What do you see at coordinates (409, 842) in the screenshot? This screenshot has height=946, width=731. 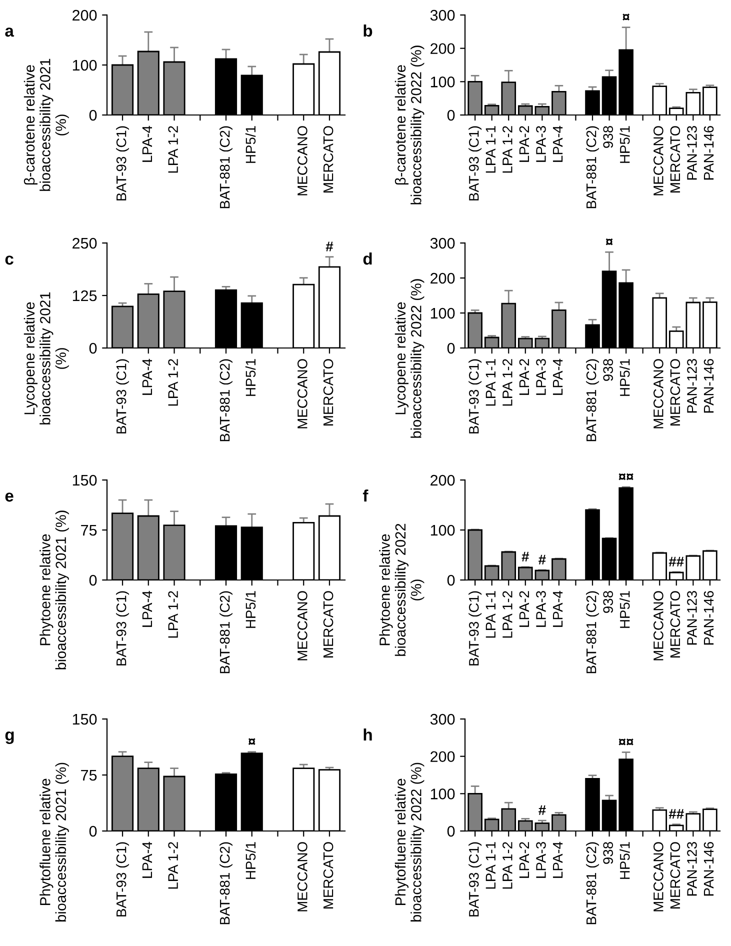 I see `y-axis-title: Phytofluene relative bioaccessibility 2022 (%)` at bounding box center [409, 842].